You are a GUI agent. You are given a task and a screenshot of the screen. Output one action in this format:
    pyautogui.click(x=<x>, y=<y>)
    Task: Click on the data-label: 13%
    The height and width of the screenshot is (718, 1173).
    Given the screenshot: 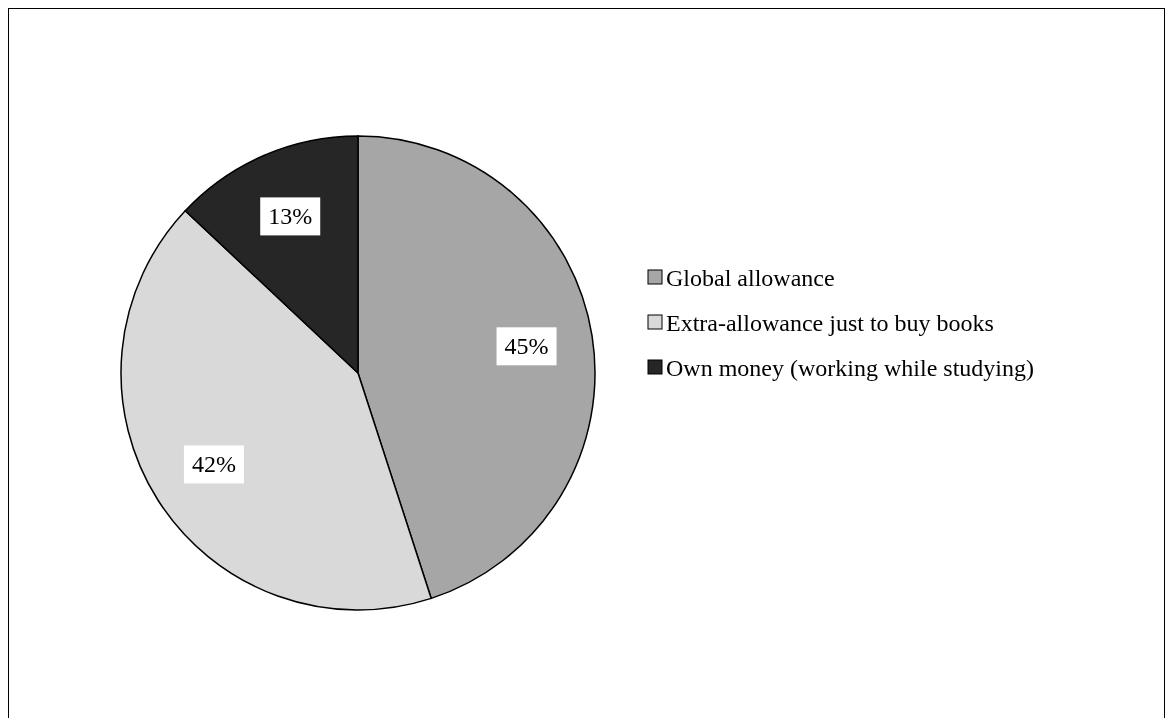 What is the action you would take?
    pyautogui.click(x=290, y=216)
    